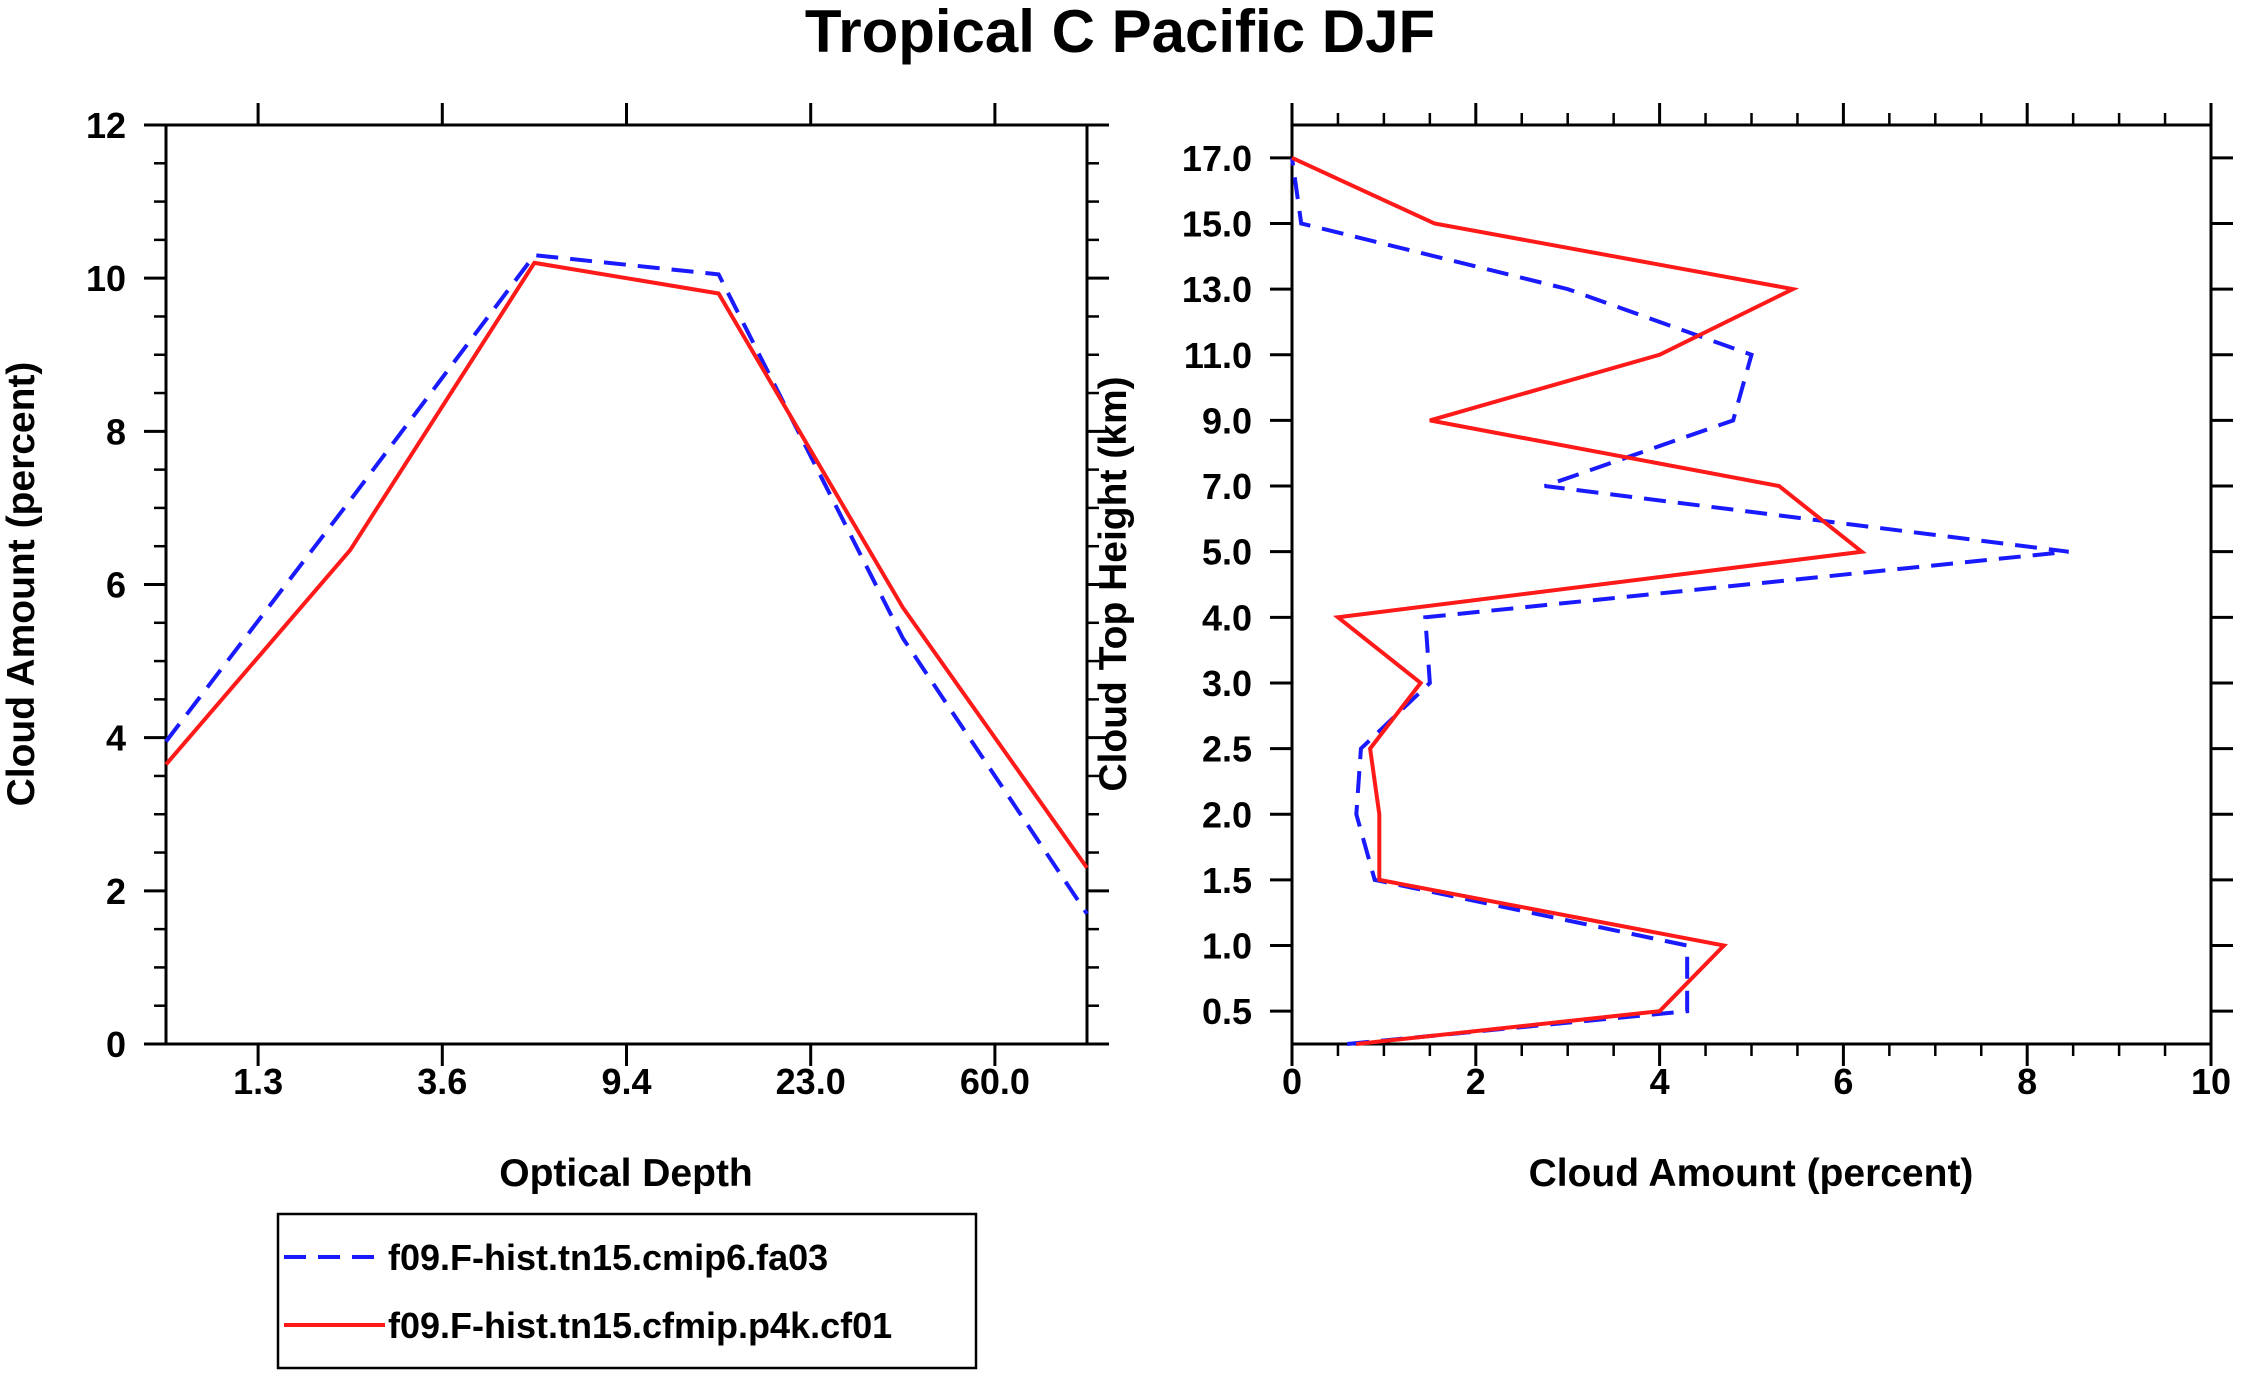 This screenshot has width=2241, height=1373. What do you see at coordinates (1227, 946) in the screenshot?
I see `panel2-ytick-label: 1.0` at bounding box center [1227, 946].